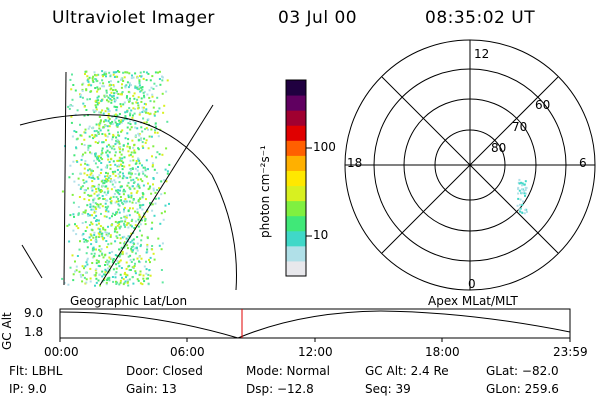  I want to click on date-label: 03 Jul 00, so click(318, 18).